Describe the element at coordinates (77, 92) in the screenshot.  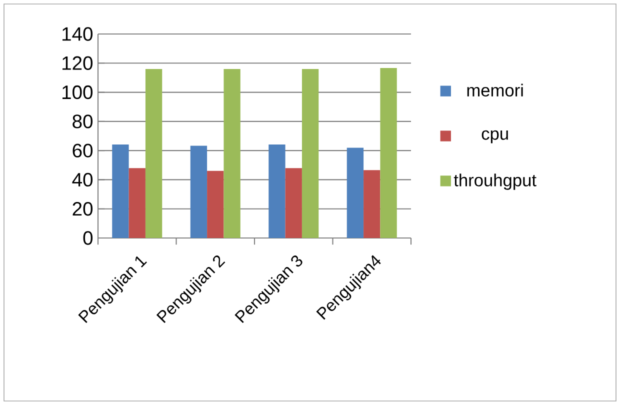
I see `y-tick-label: 100` at that location.